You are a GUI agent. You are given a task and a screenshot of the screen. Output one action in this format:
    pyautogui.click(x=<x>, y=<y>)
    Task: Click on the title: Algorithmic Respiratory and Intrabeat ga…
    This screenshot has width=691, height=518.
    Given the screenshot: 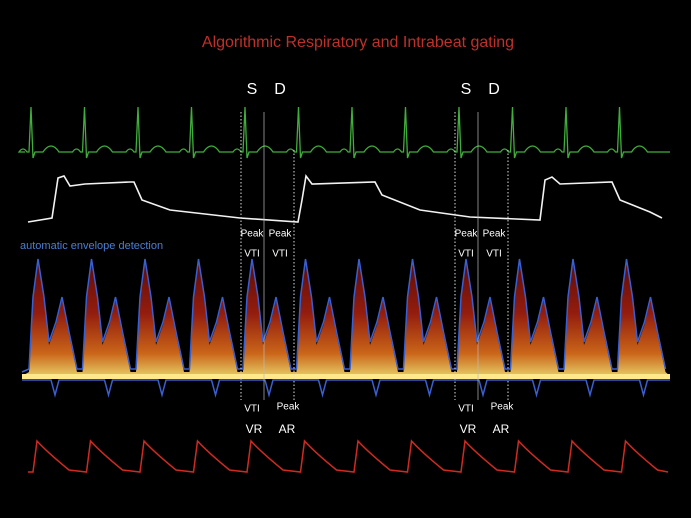 What is the action you would take?
    pyautogui.click(x=358, y=42)
    